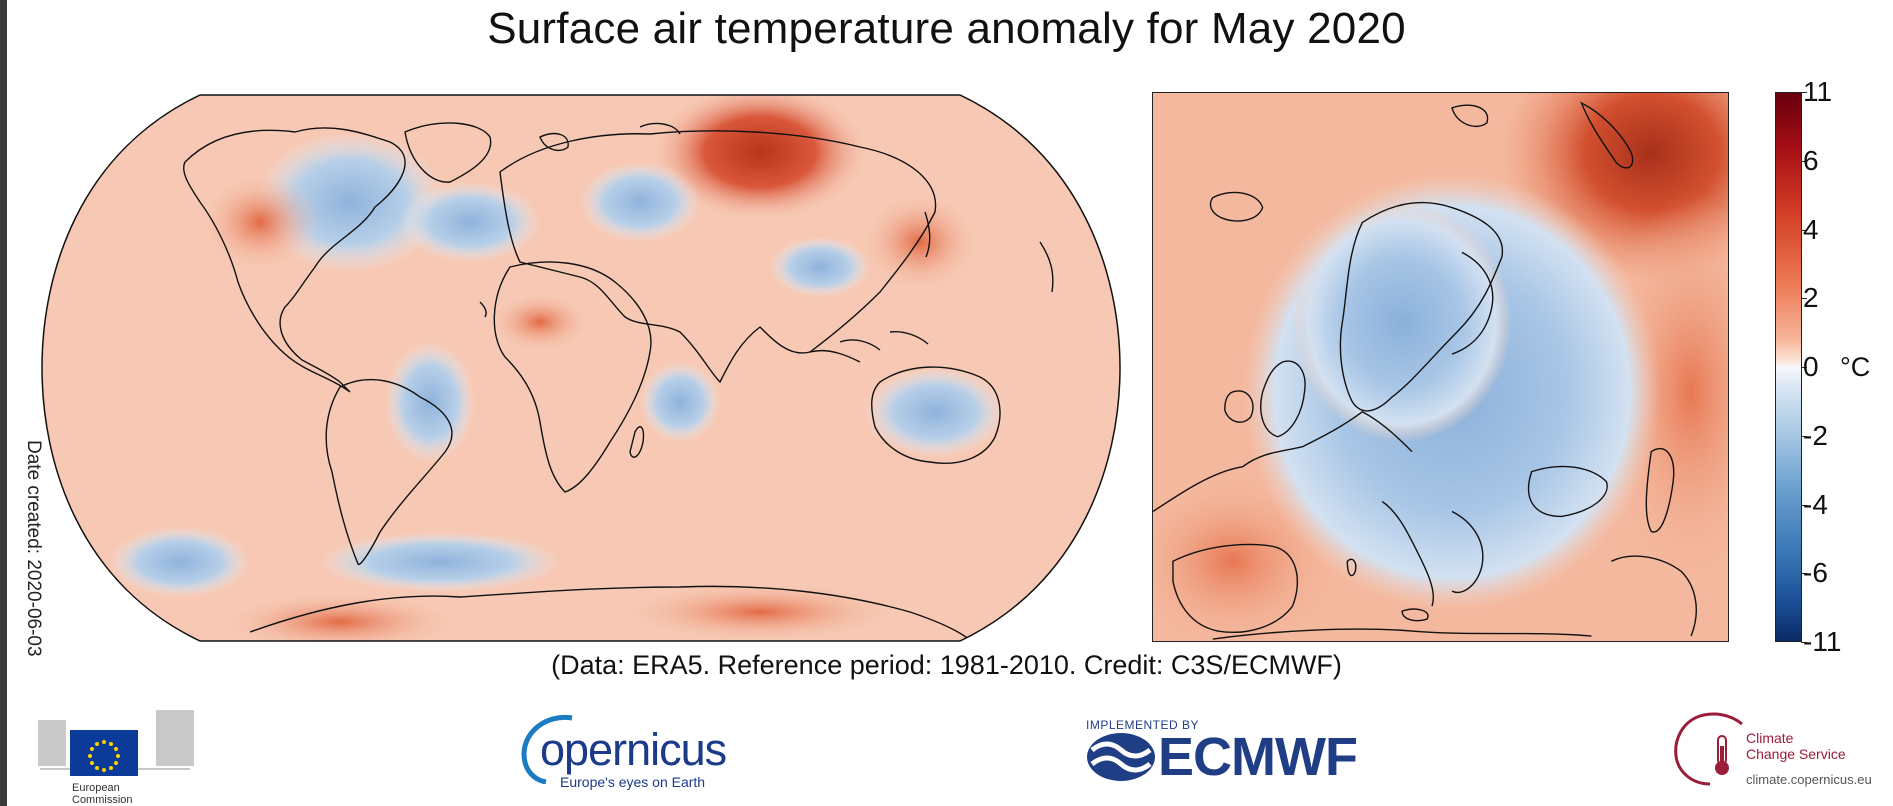  What do you see at coordinates (260, 222) in the screenshot?
I see `alaska-warm-anomaly` at bounding box center [260, 222].